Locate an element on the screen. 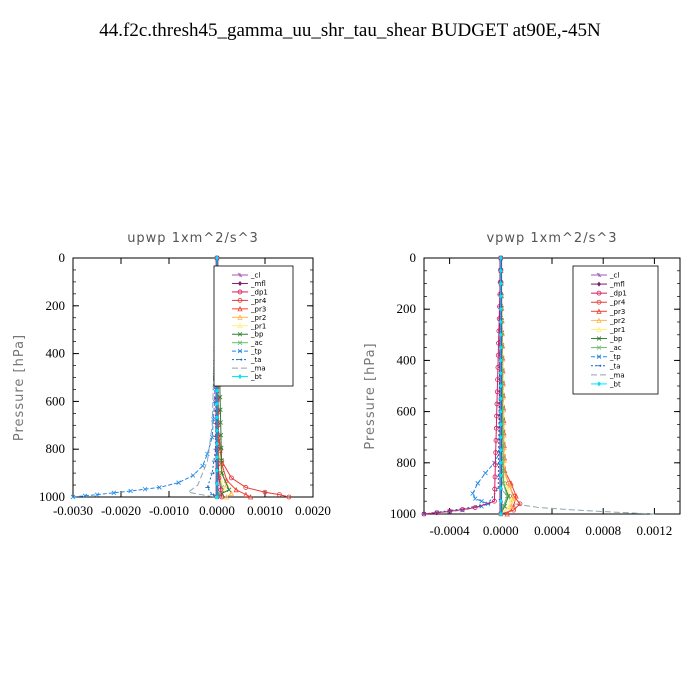  legend-entry: _pr2 is located at coordinates (608, 321).